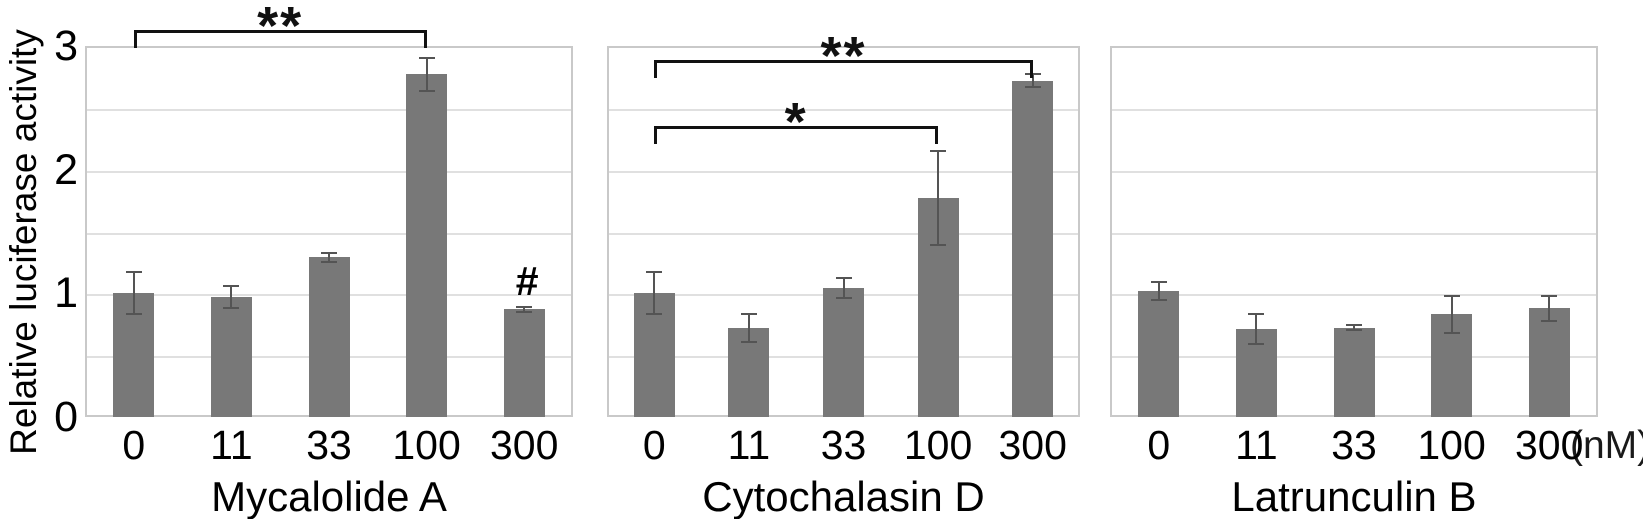 Image resolution: width=1643 pixels, height=519 pixels. Describe the element at coordinates (843, 496) in the screenshot. I see `panel-title: Cytochalasin D` at that location.